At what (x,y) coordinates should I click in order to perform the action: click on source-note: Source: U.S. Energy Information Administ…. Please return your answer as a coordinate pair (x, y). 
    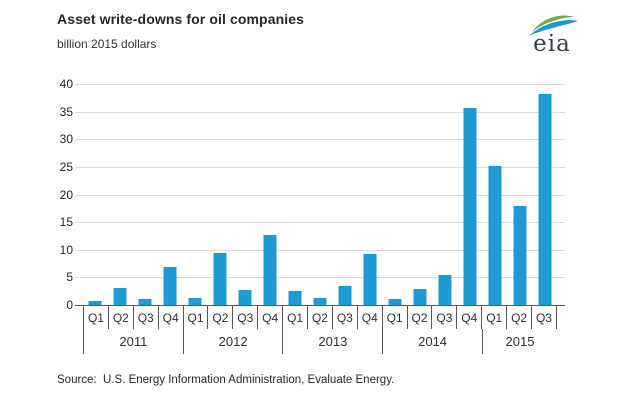
    Looking at the image, I should click on (226, 380).